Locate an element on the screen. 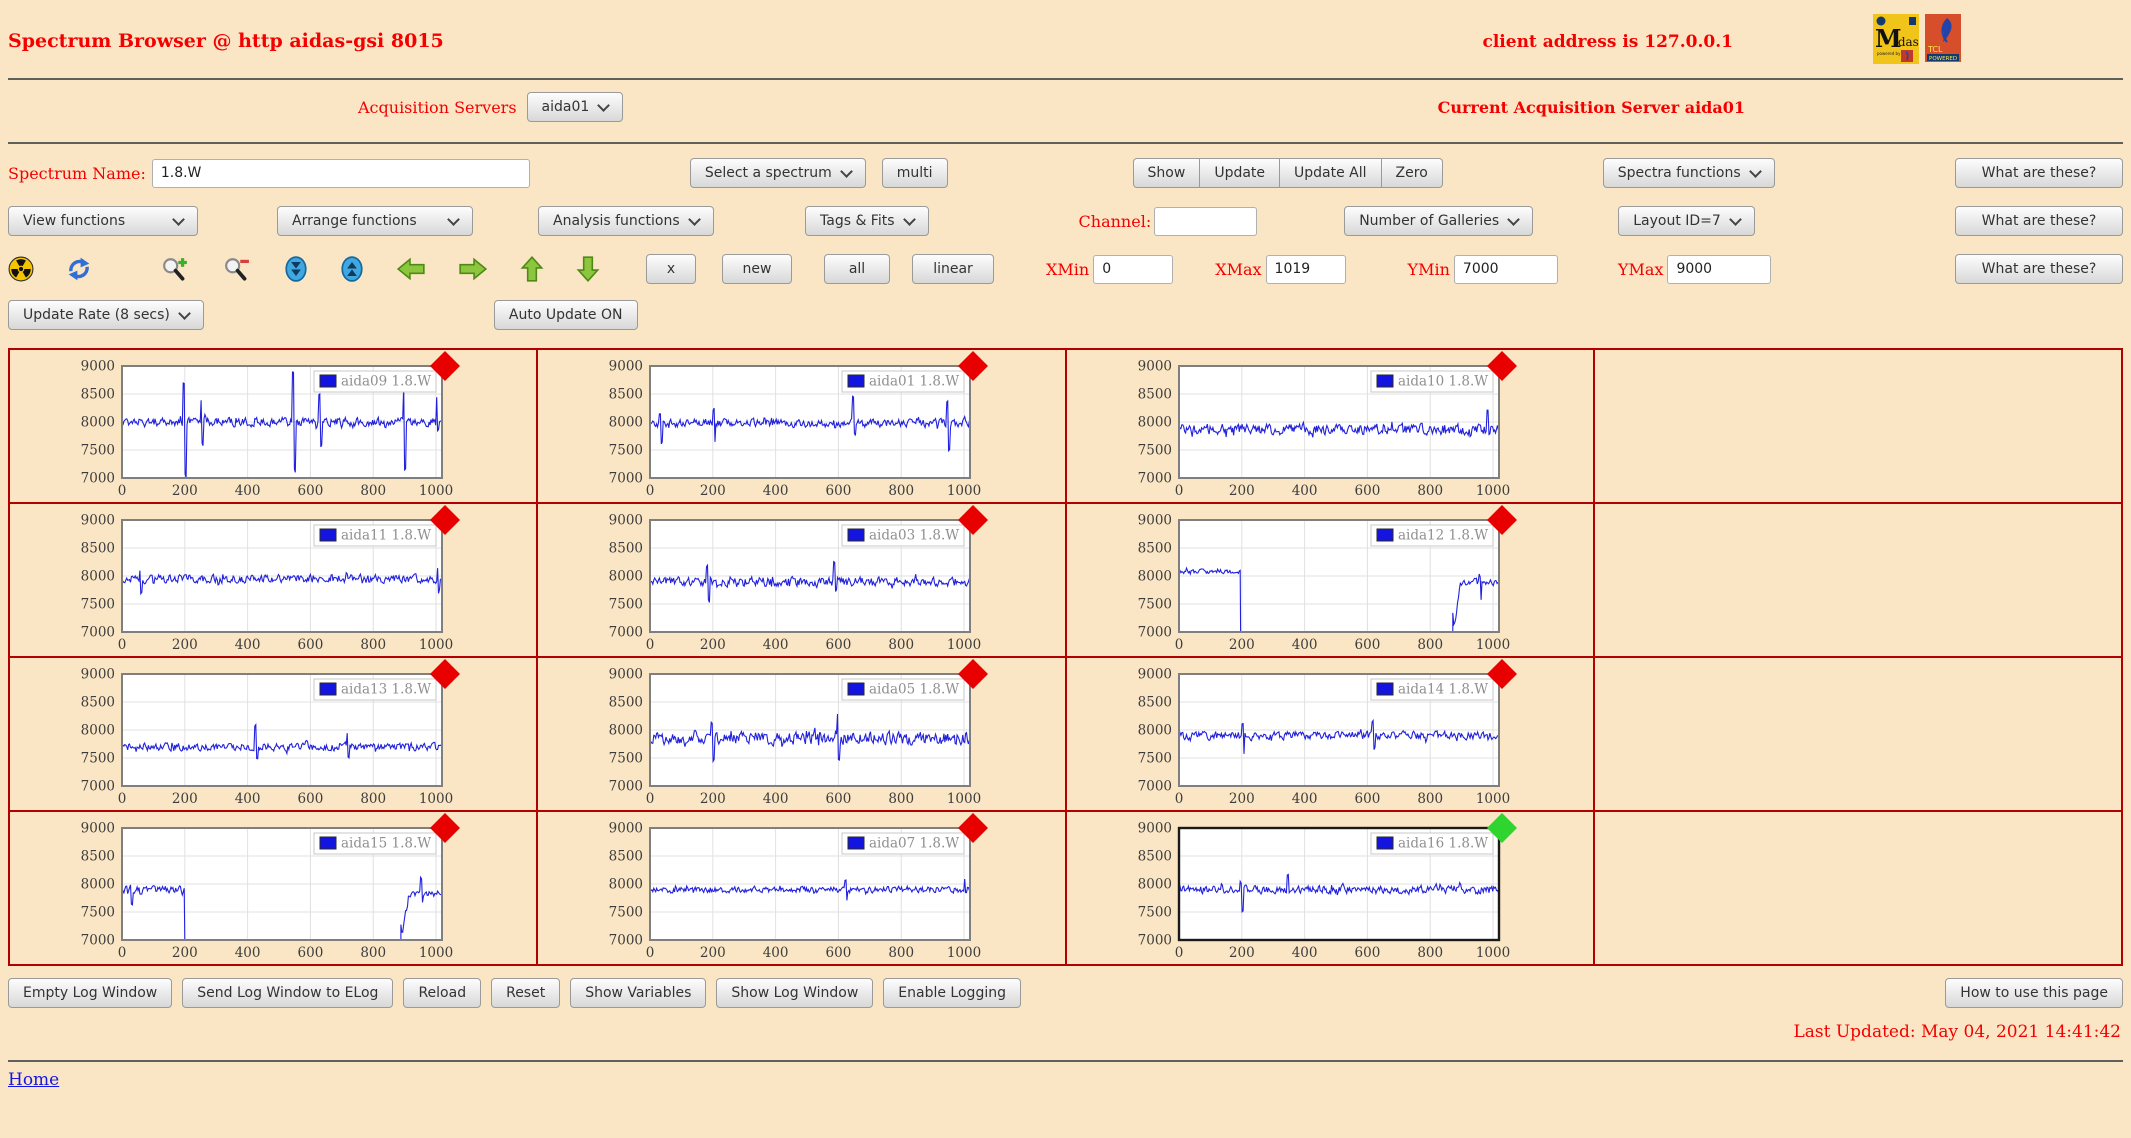  ymax-input is located at coordinates (1719, 269).